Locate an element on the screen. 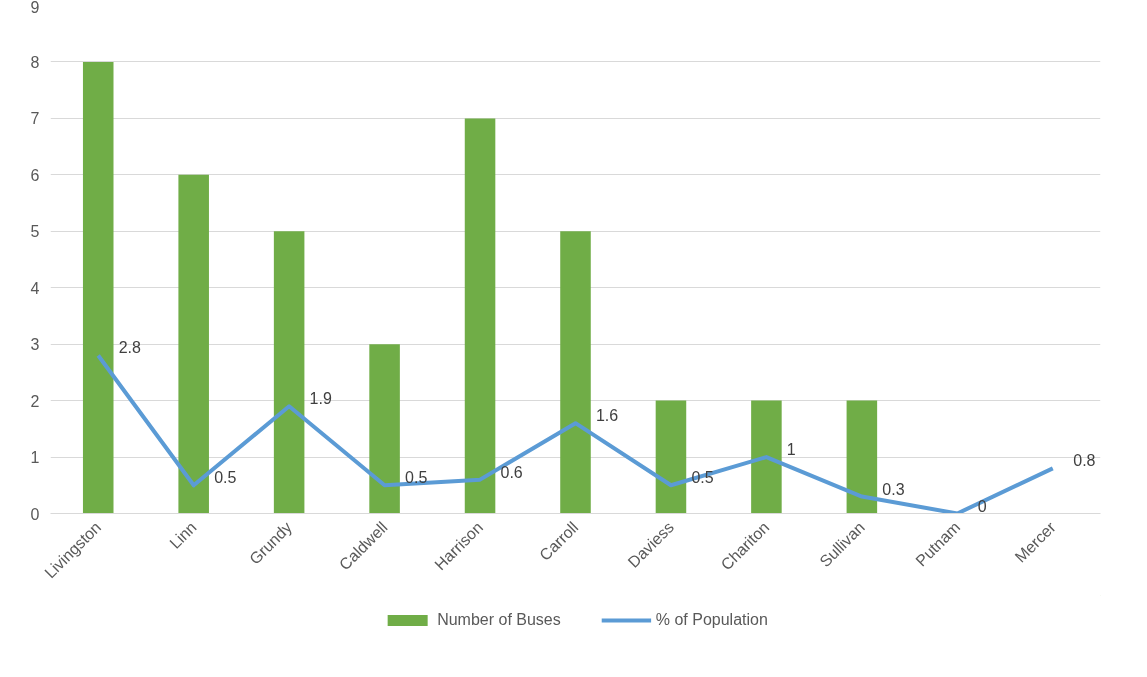 The width and height of the screenshot is (1147, 677). legend-label: Number of Buses is located at coordinates (499, 620).